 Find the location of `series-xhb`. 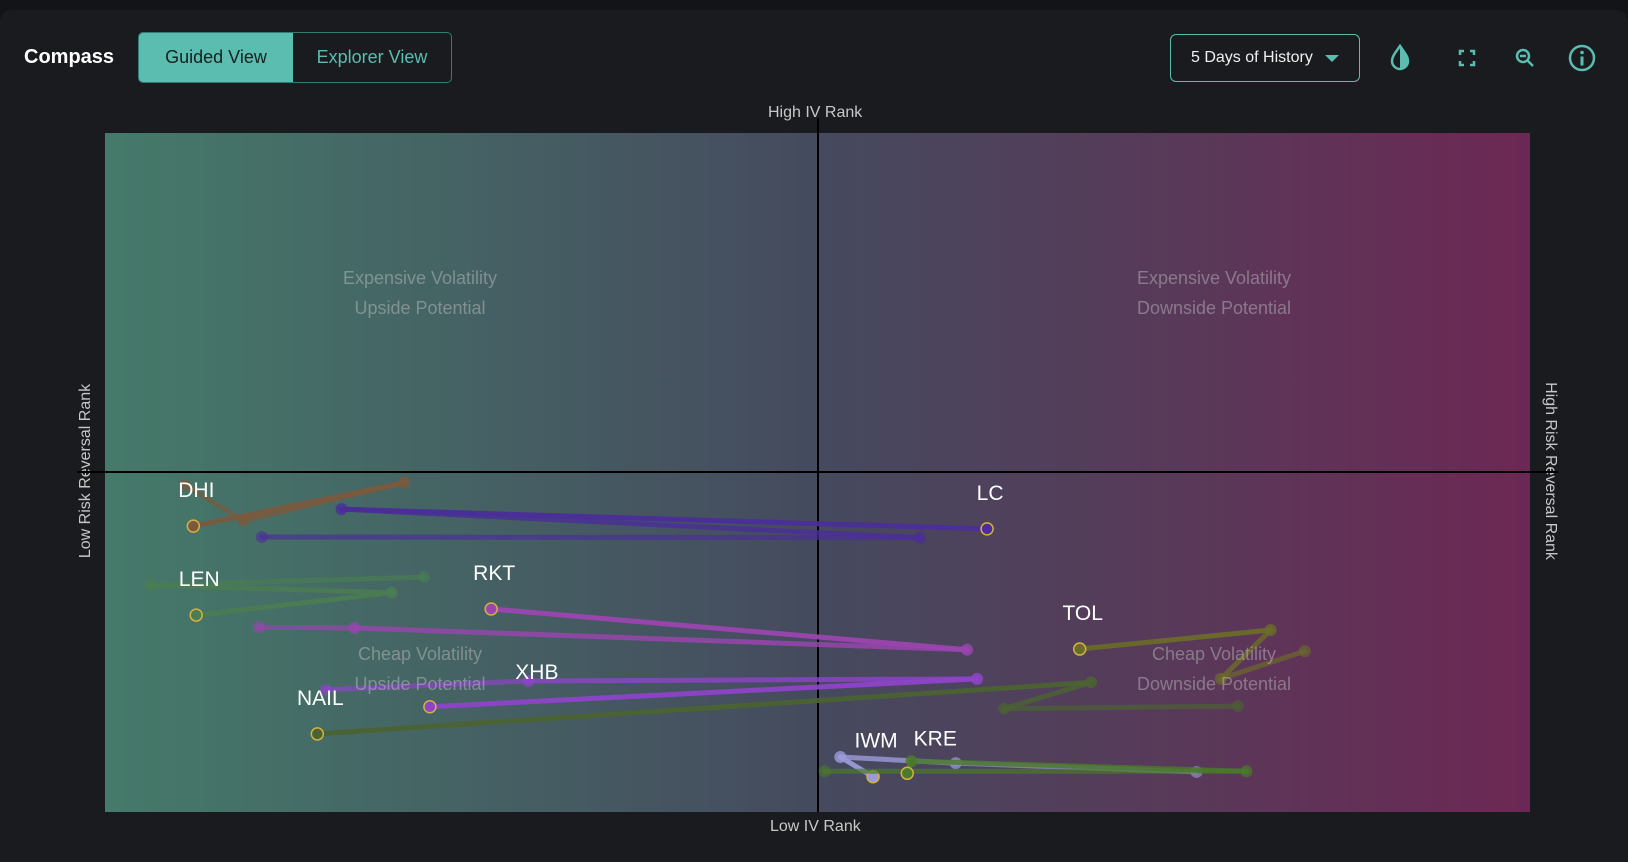

series-xhb is located at coordinates (651, 693).